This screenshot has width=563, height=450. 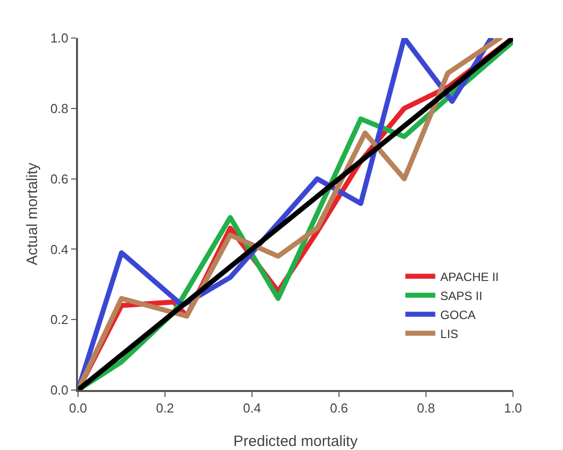 What do you see at coordinates (339, 408) in the screenshot?
I see `x-tick-label: 0.6` at bounding box center [339, 408].